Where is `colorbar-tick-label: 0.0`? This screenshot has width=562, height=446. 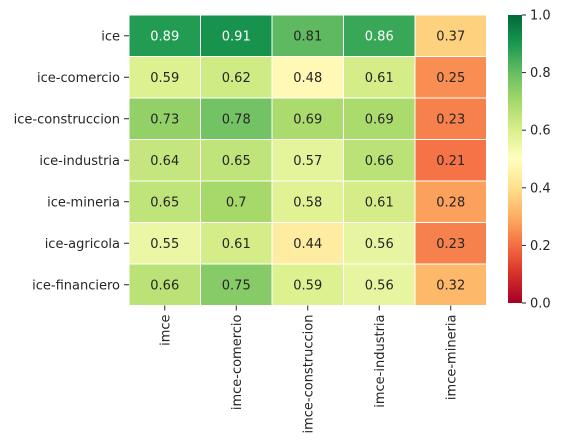
colorbar-tick-label: 0.0 is located at coordinates (540, 304).